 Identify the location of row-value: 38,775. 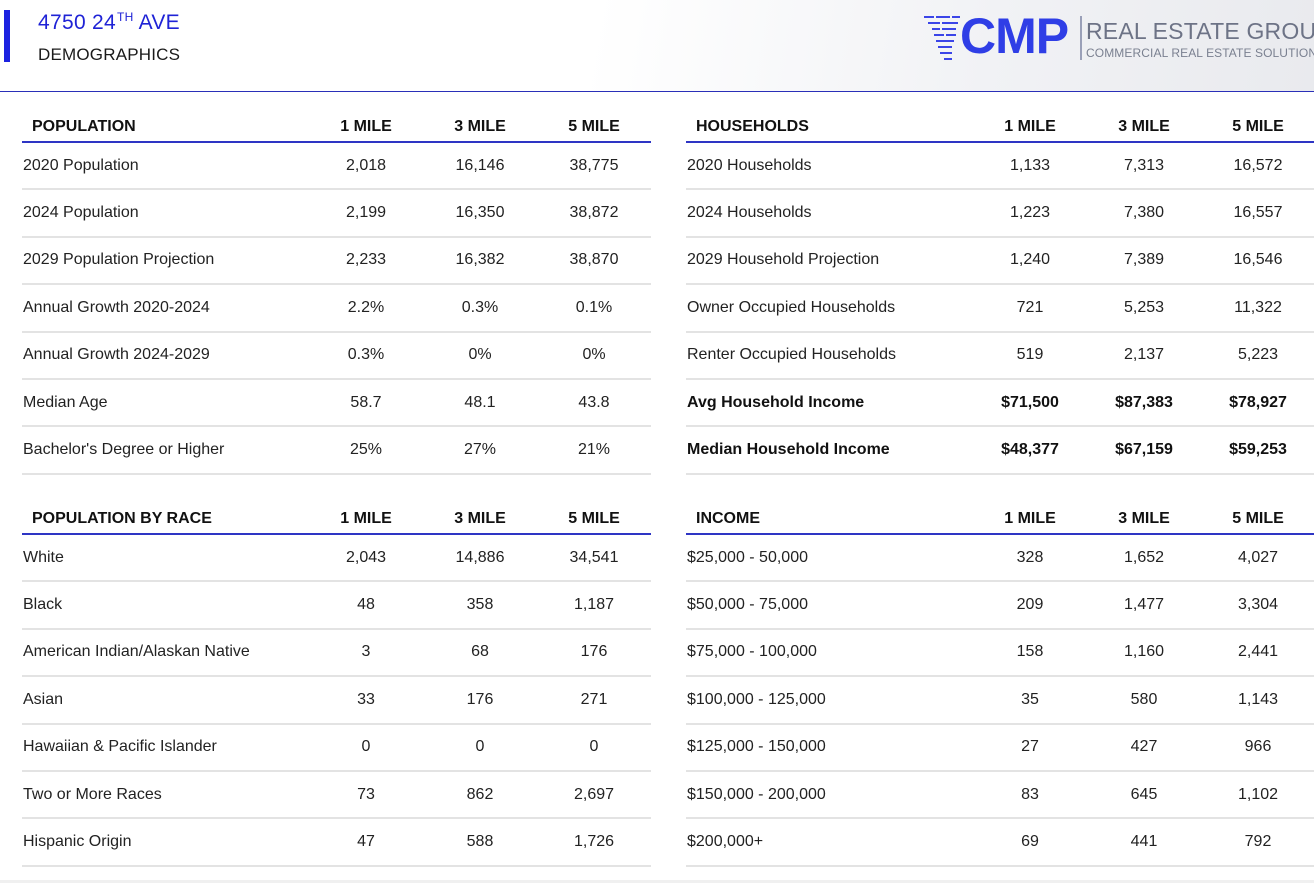
(594, 166).